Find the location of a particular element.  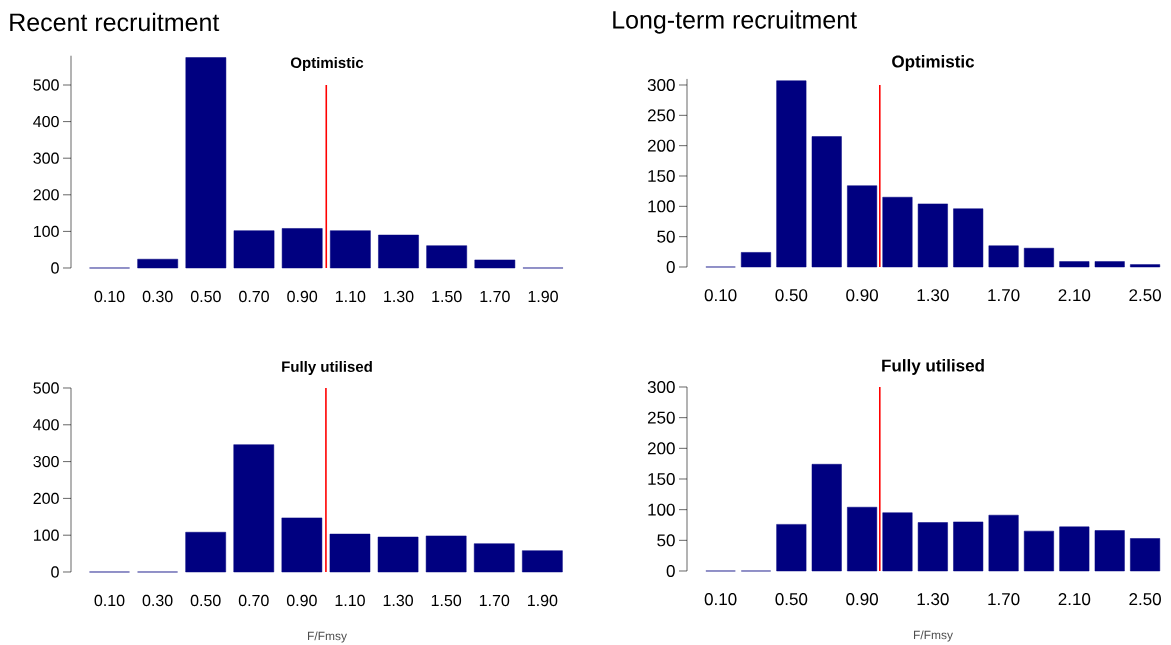

chart-subtitle: Optimistic is located at coordinates (327, 64).